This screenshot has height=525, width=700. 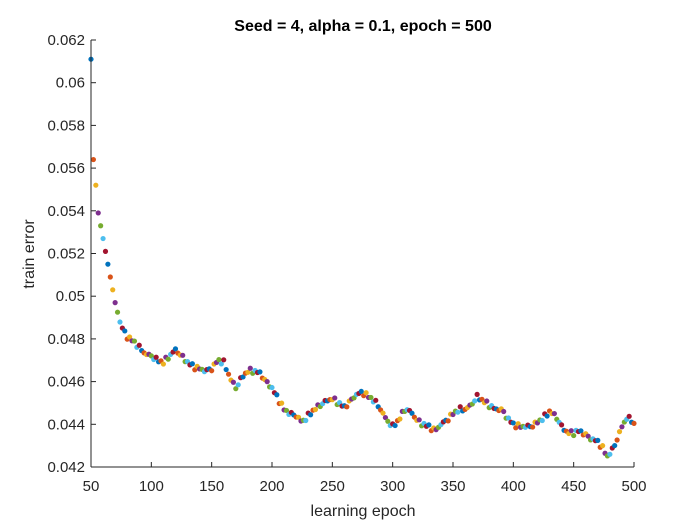 I want to click on x-tick-label: 500, so click(x=633, y=486).